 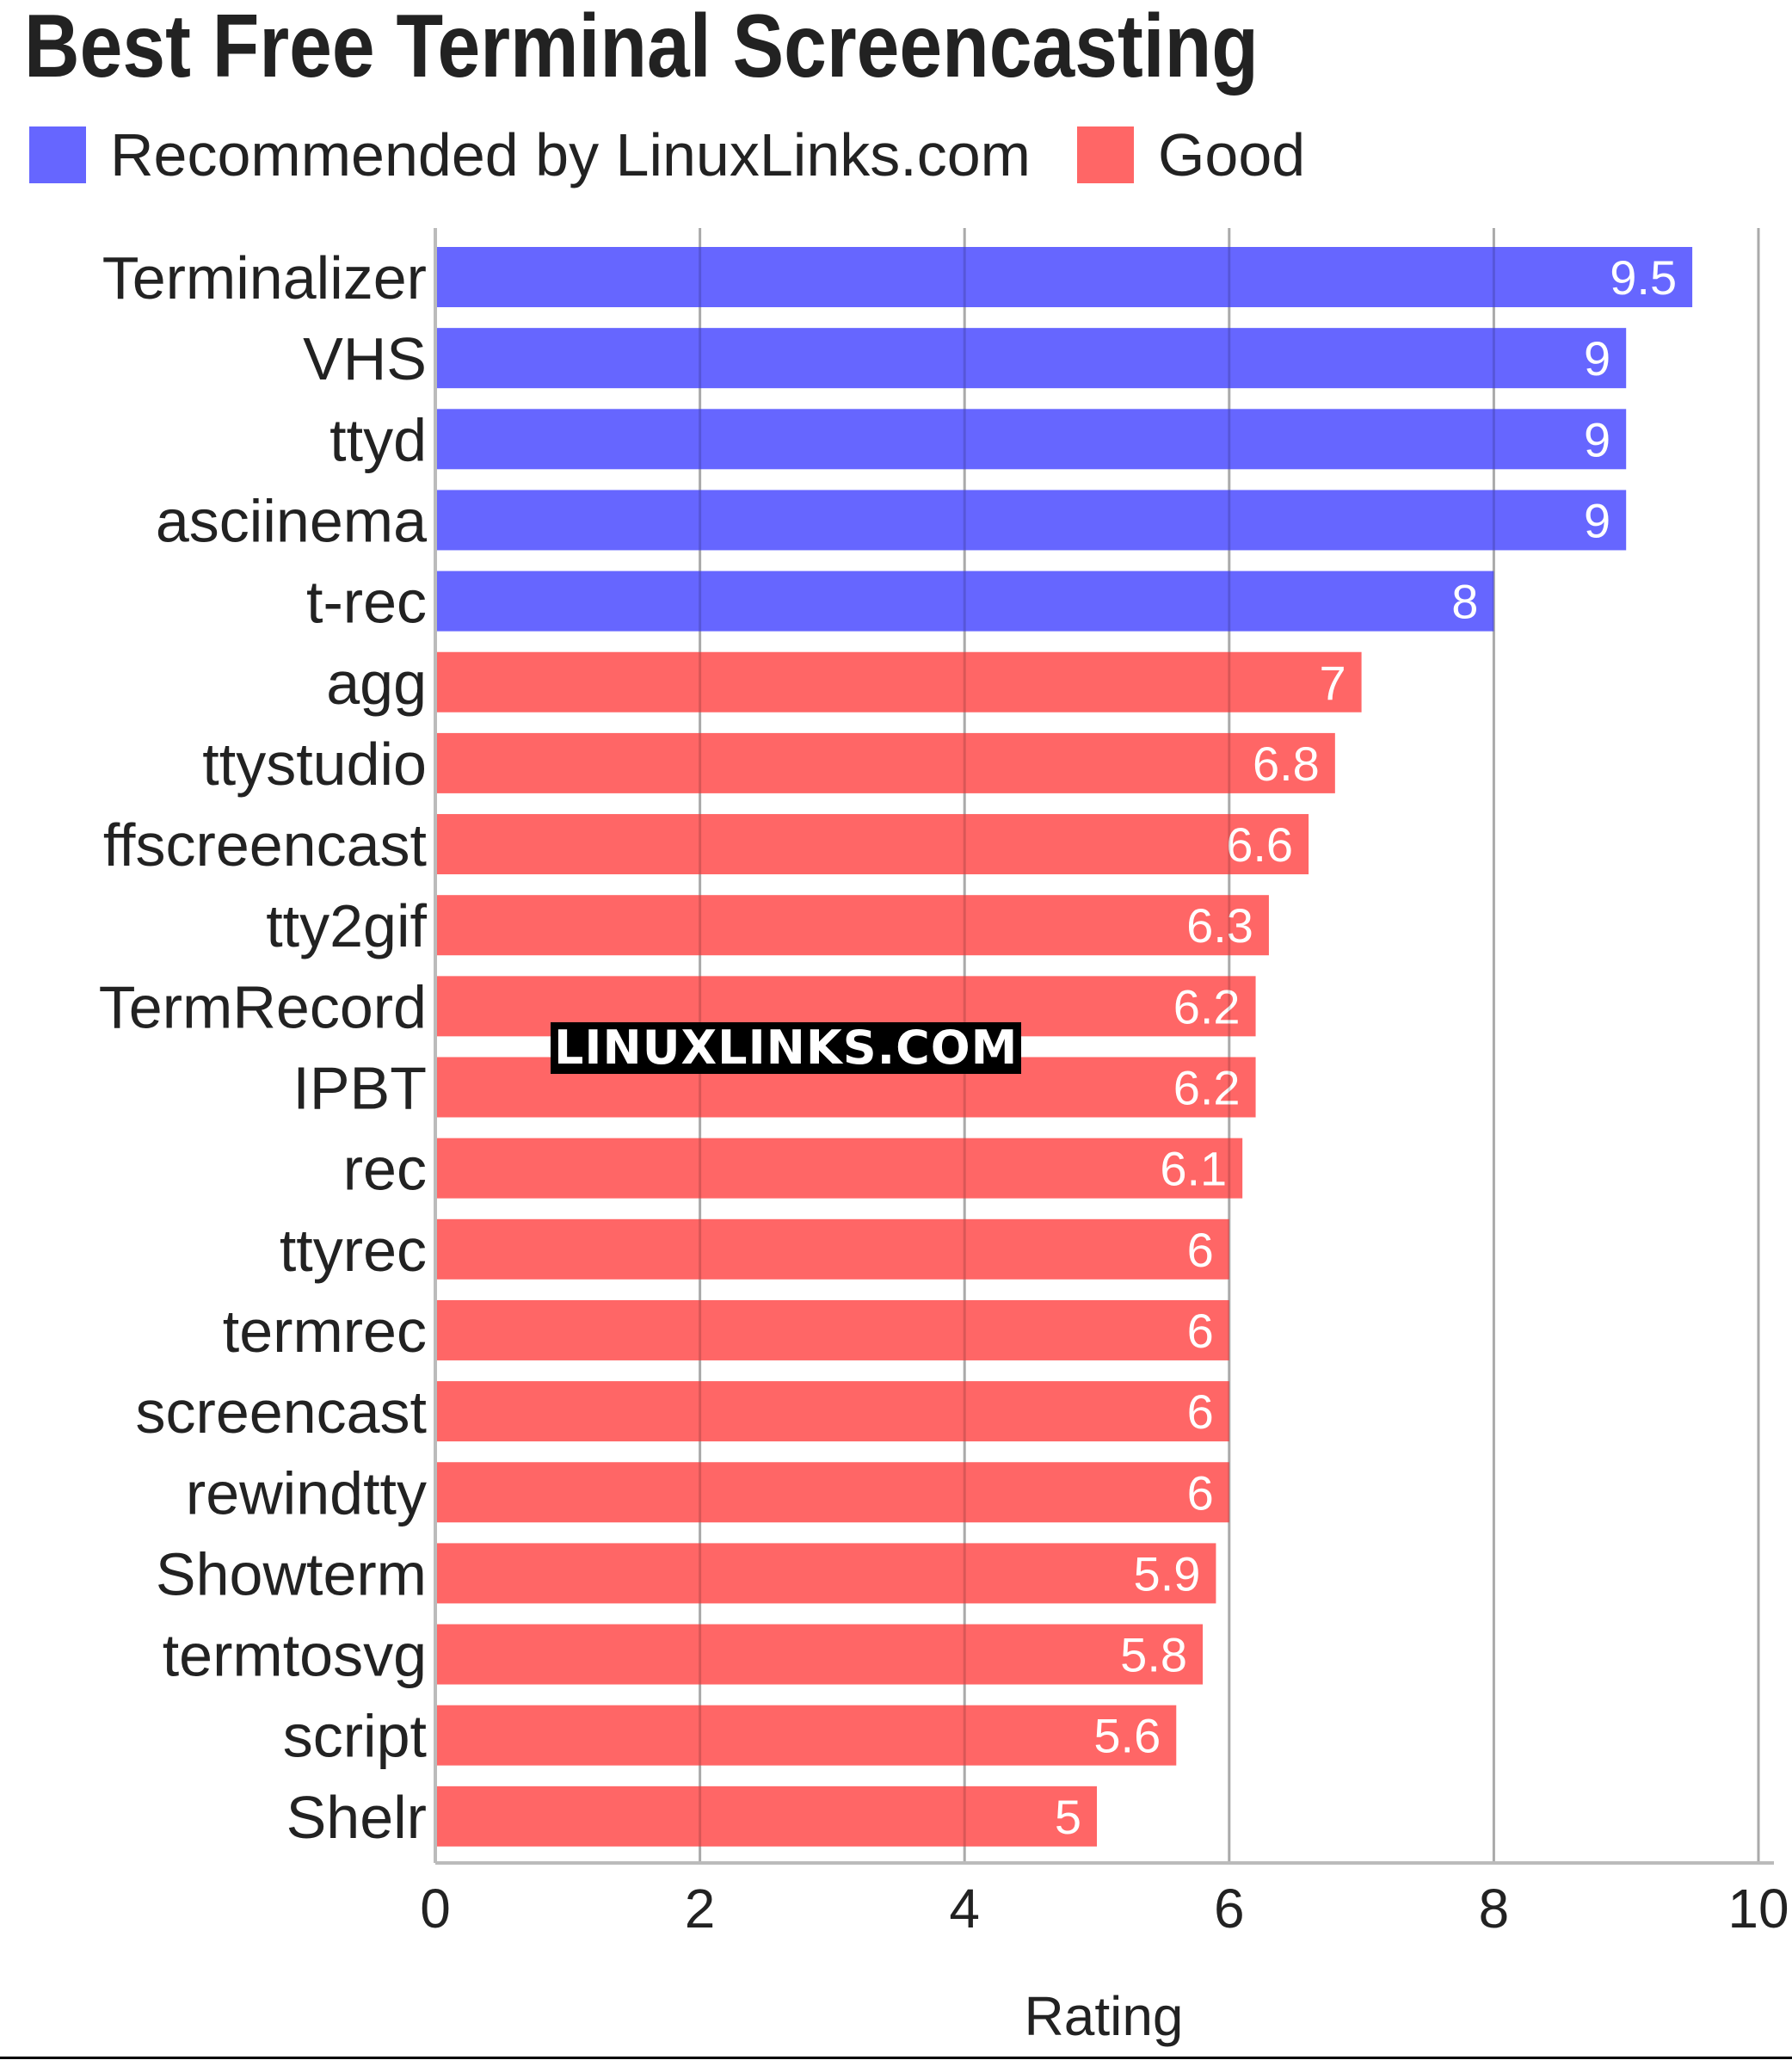 I want to click on legend: Recommended by LinuxLinks.com Good, so click(x=690, y=154).